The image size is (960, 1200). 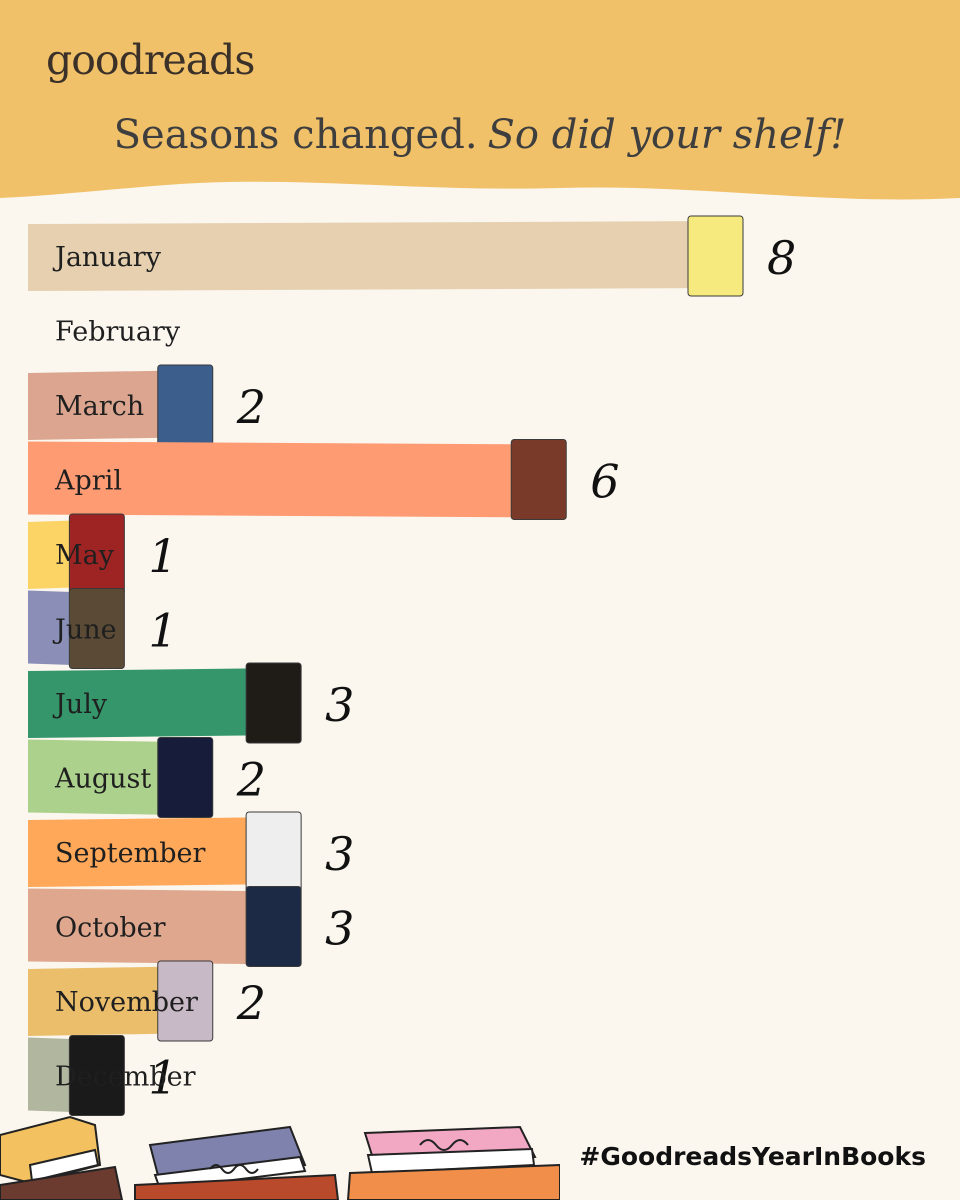 I want to click on month-label-november: November, so click(x=126, y=1002).